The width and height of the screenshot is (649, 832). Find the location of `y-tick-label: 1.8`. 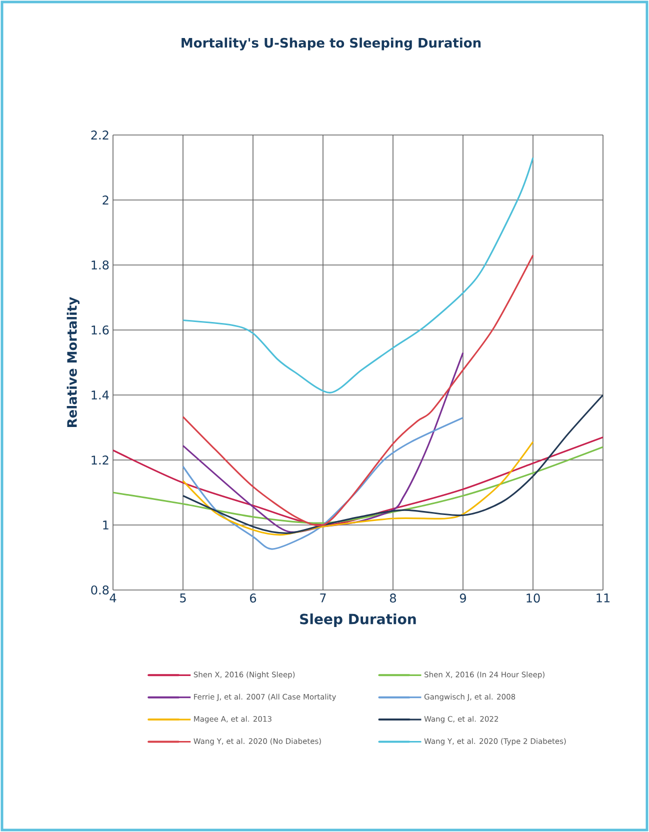

y-tick-label: 1.8 is located at coordinates (100, 265).